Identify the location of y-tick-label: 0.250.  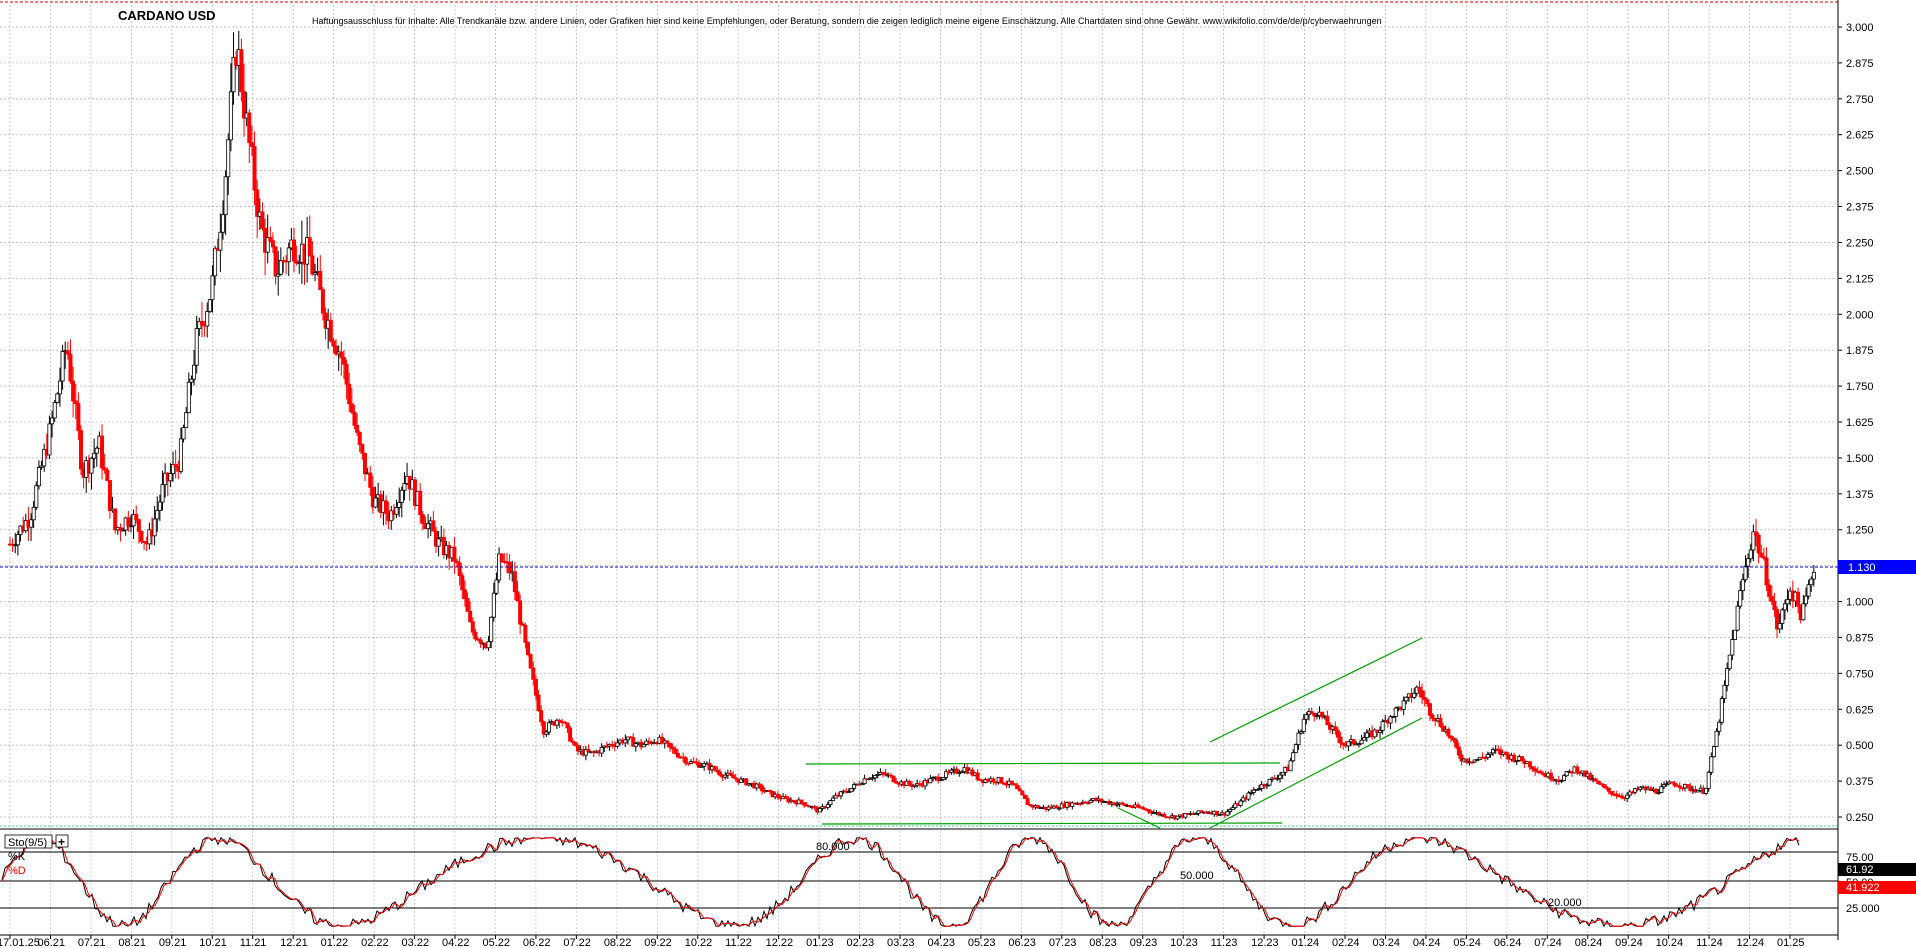
(1860, 818).